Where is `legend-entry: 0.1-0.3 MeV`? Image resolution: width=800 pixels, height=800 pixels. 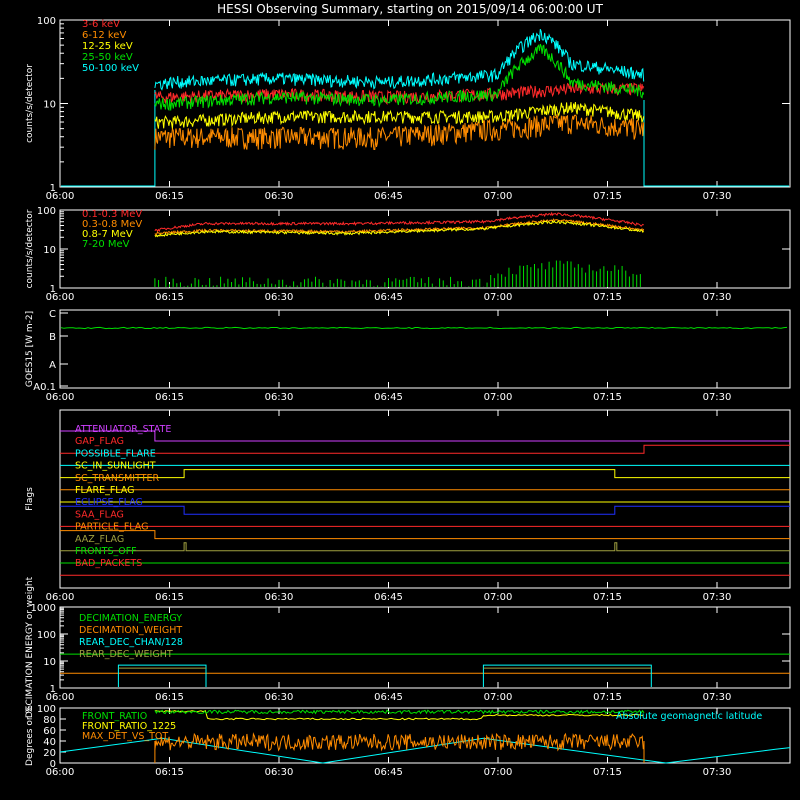
legend-entry: 0.1-0.3 MeV is located at coordinates (112, 214).